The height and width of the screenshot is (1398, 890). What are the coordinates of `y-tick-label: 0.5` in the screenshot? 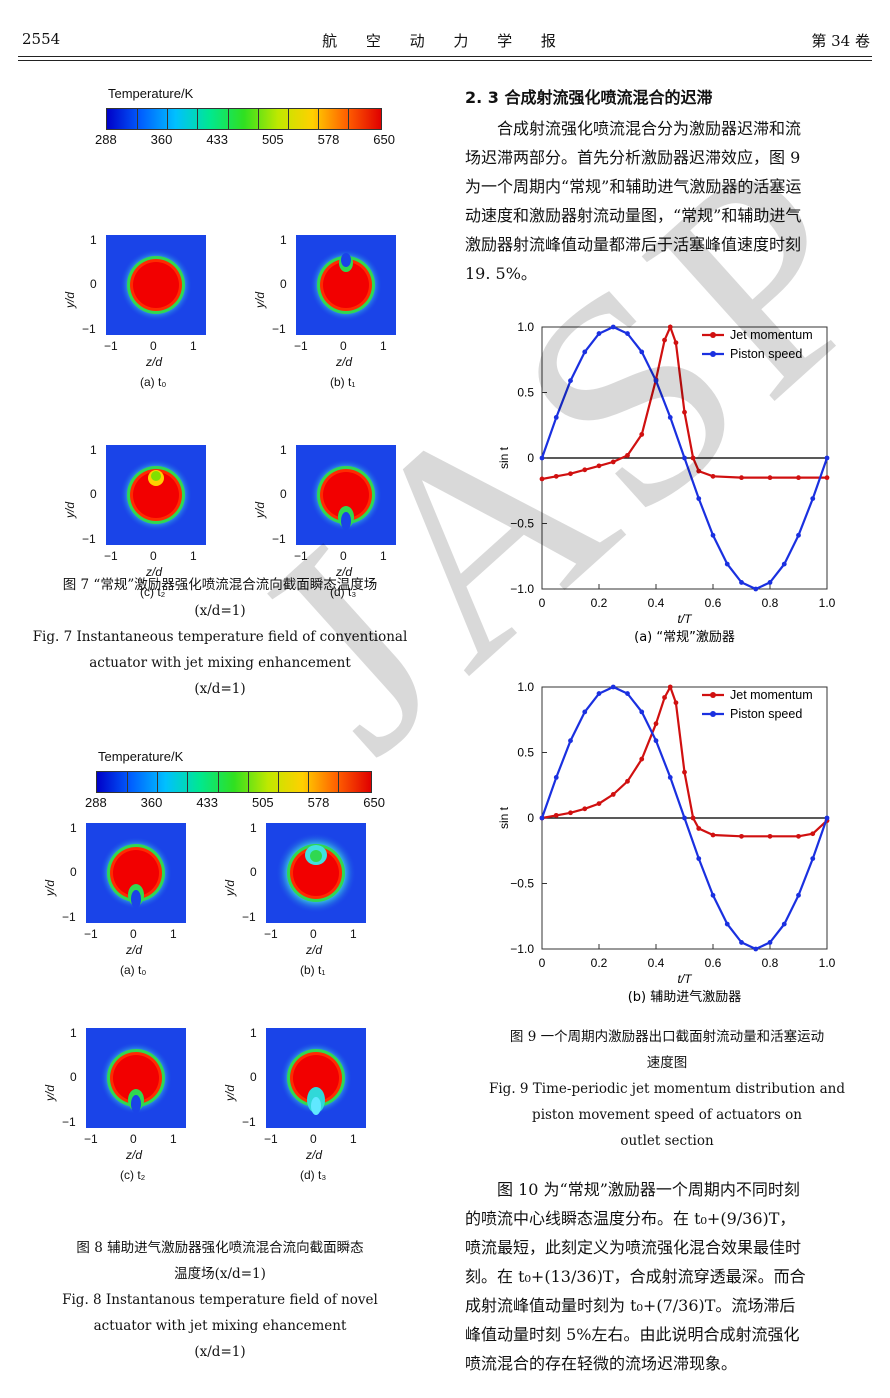 It's located at (525, 753).